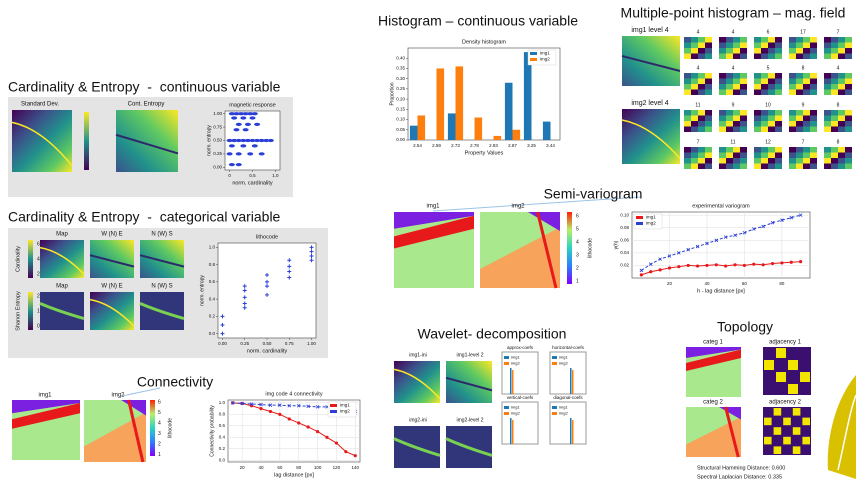 The width and height of the screenshot is (856, 479). What do you see at coordinates (782, 283) in the screenshot?
I see `x-tick-label: 80` at bounding box center [782, 283].